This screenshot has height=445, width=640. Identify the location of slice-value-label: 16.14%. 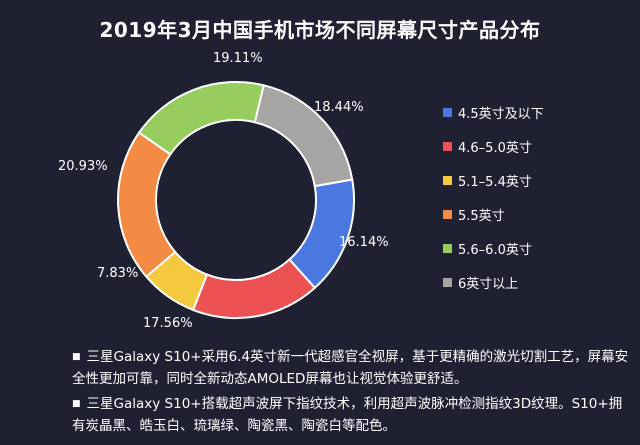
(364, 242).